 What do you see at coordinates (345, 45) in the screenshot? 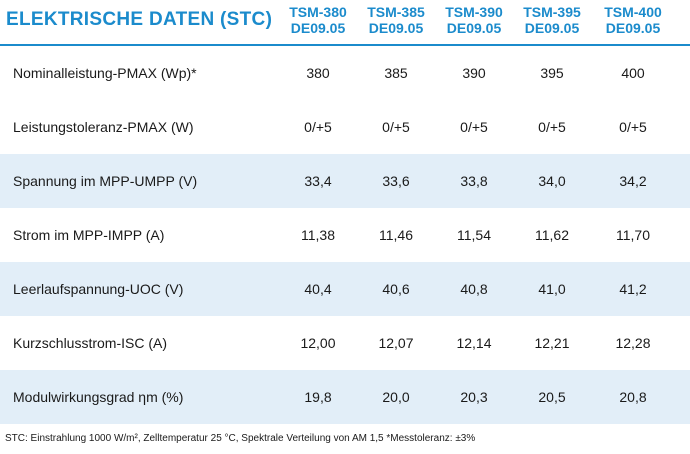
I see `header-divider` at bounding box center [345, 45].